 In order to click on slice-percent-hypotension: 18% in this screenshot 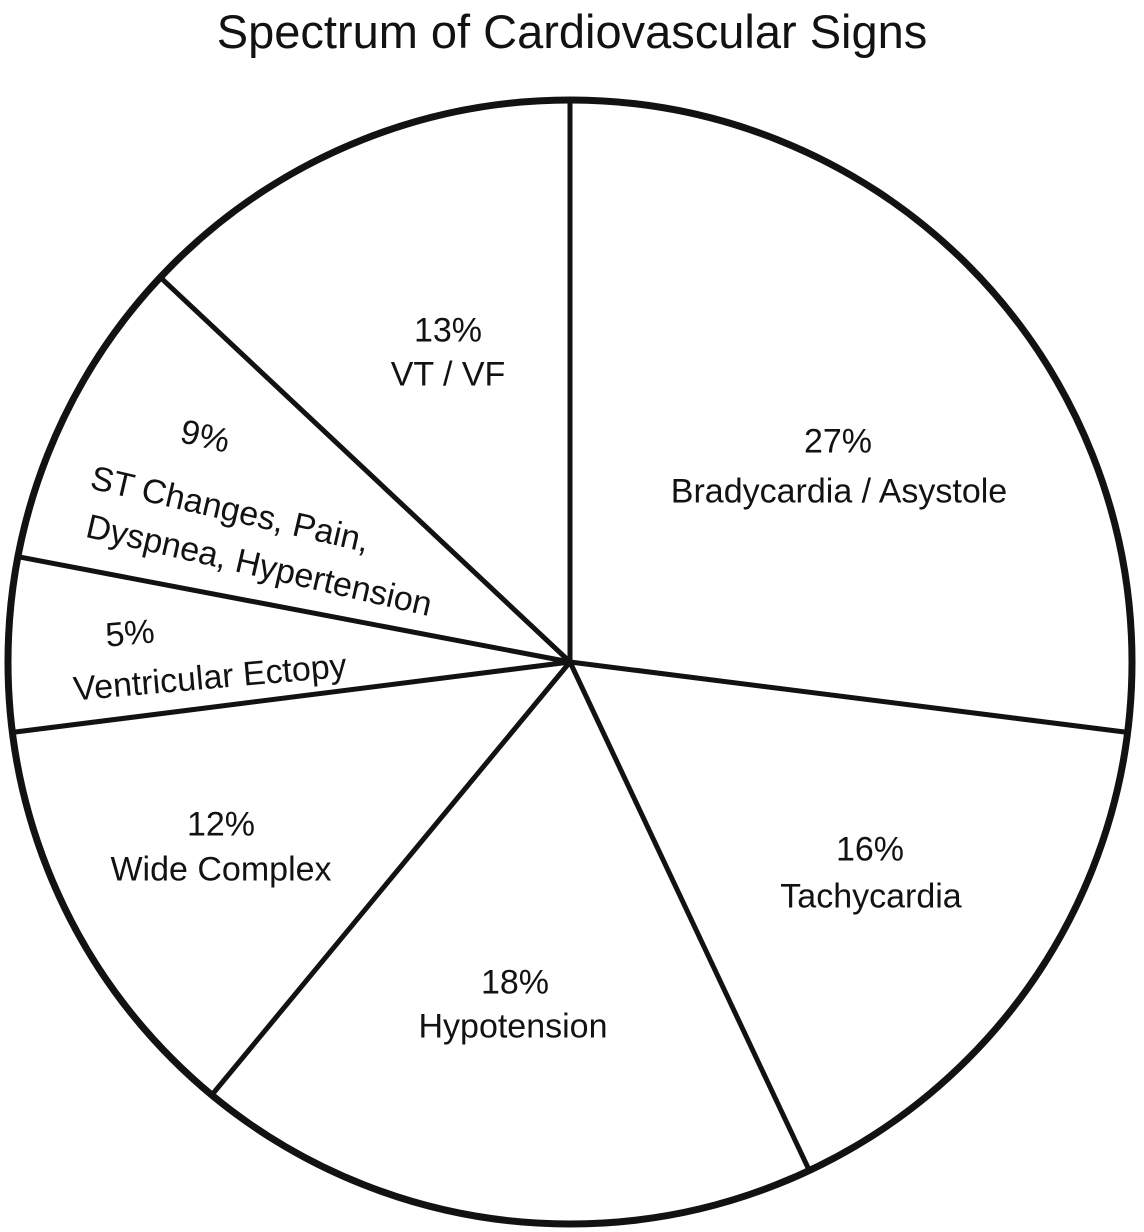, I will do `click(515, 982)`.